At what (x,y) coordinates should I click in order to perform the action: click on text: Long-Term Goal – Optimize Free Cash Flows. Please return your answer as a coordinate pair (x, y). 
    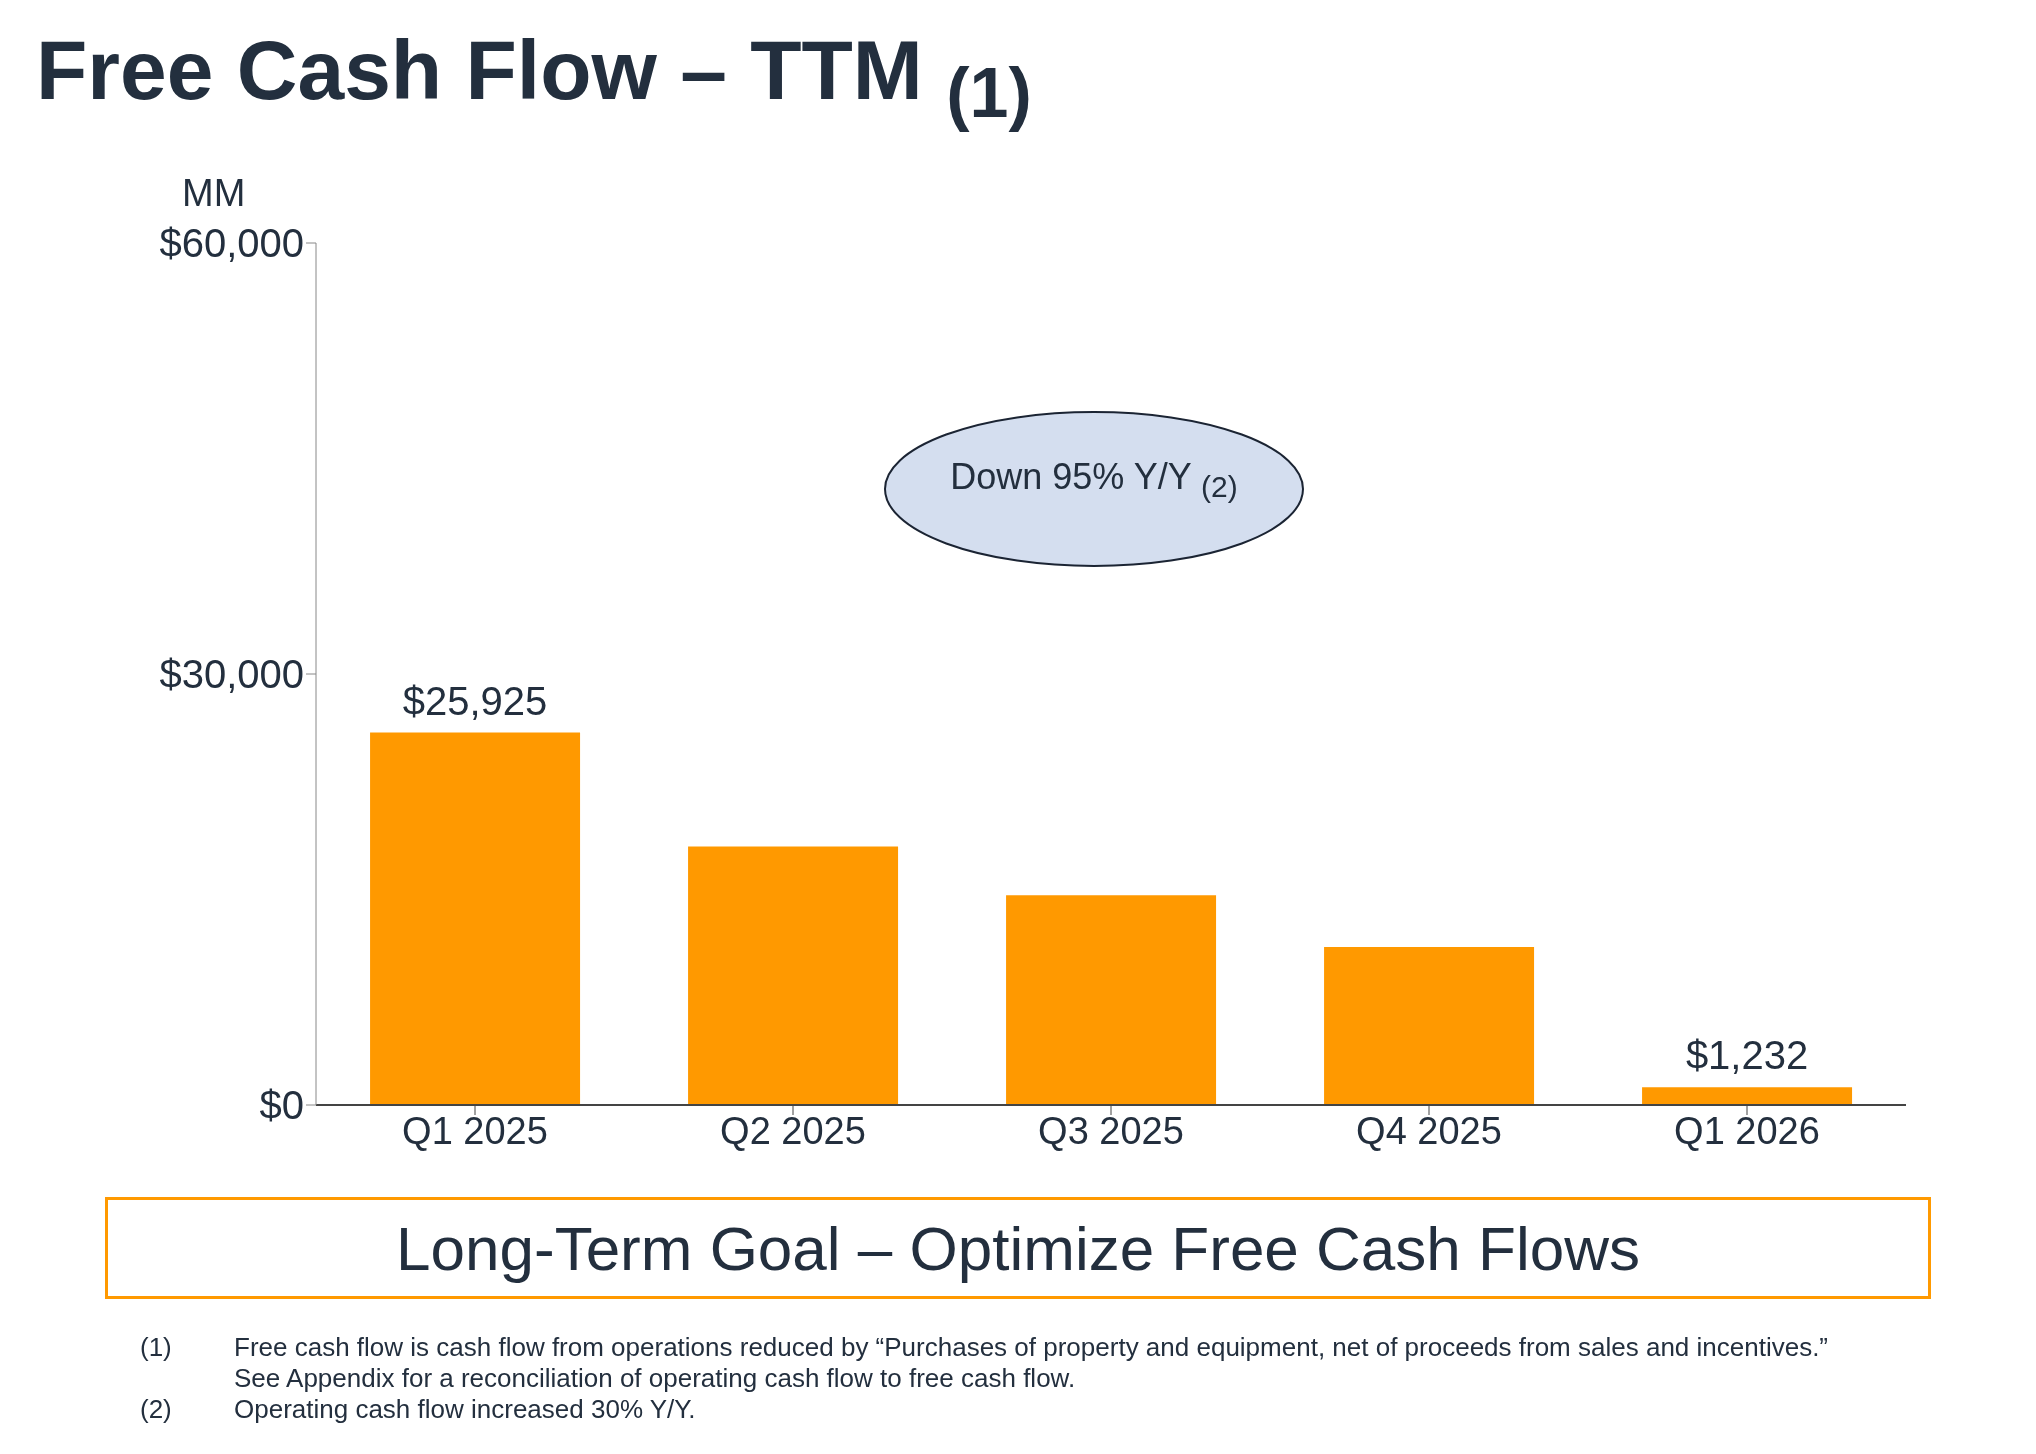
    Looking at the image, I should click on (1018, 1248).